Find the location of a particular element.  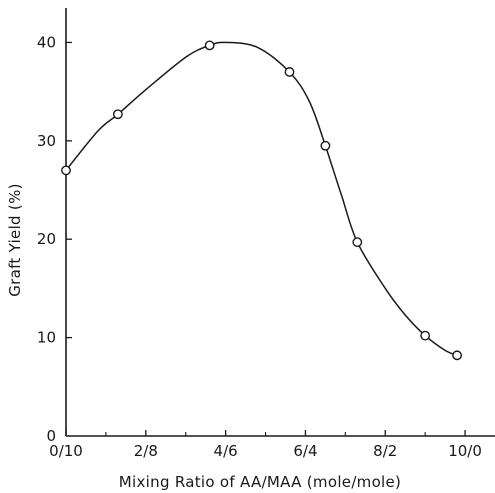

x-axis-title: Mixing Ratio of AA/MAA (mole/mole) is located at coordinates (260, 482).